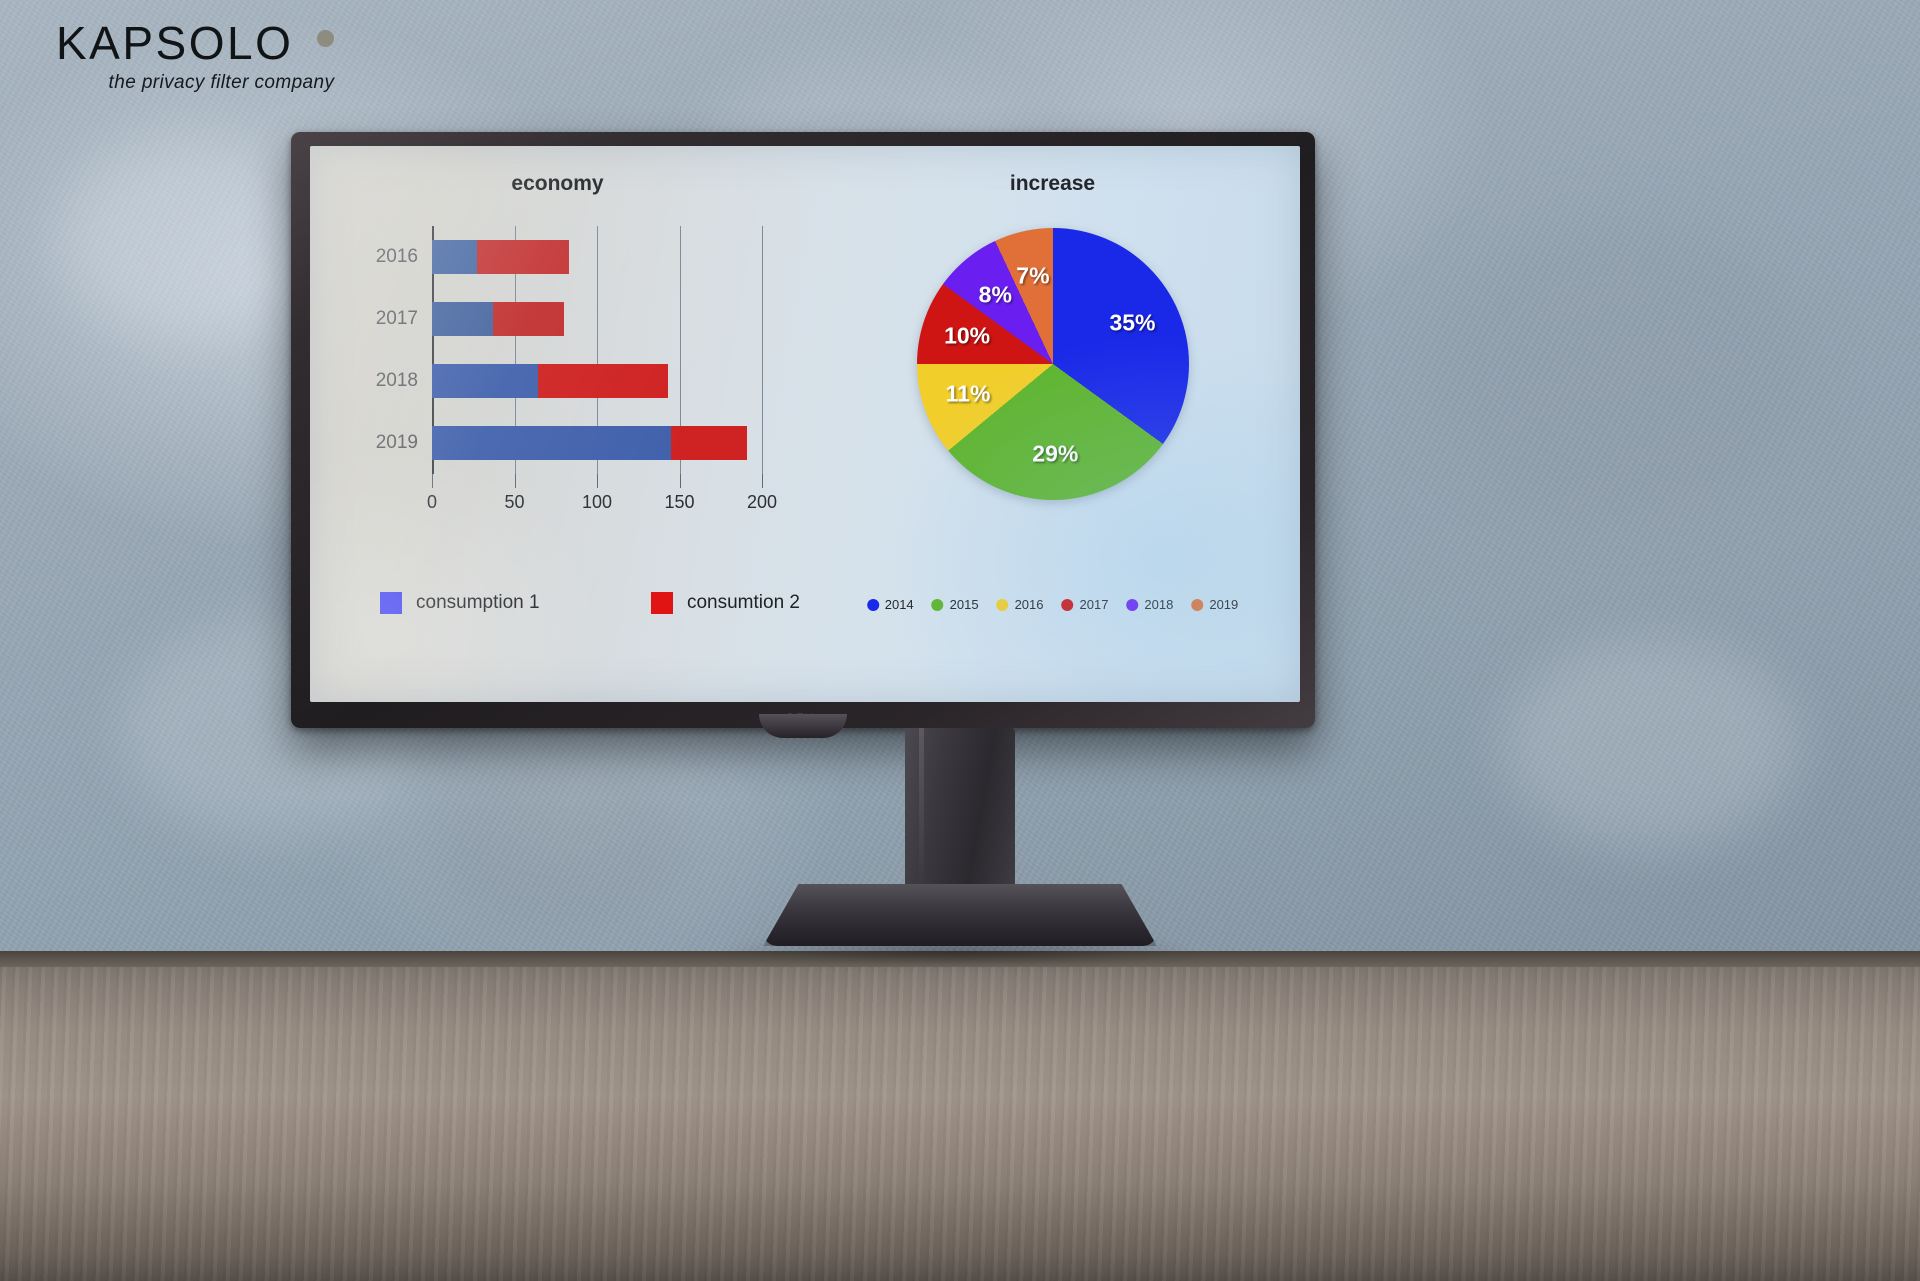  I want to click on legend-label: 2019, so click(1224, 604).